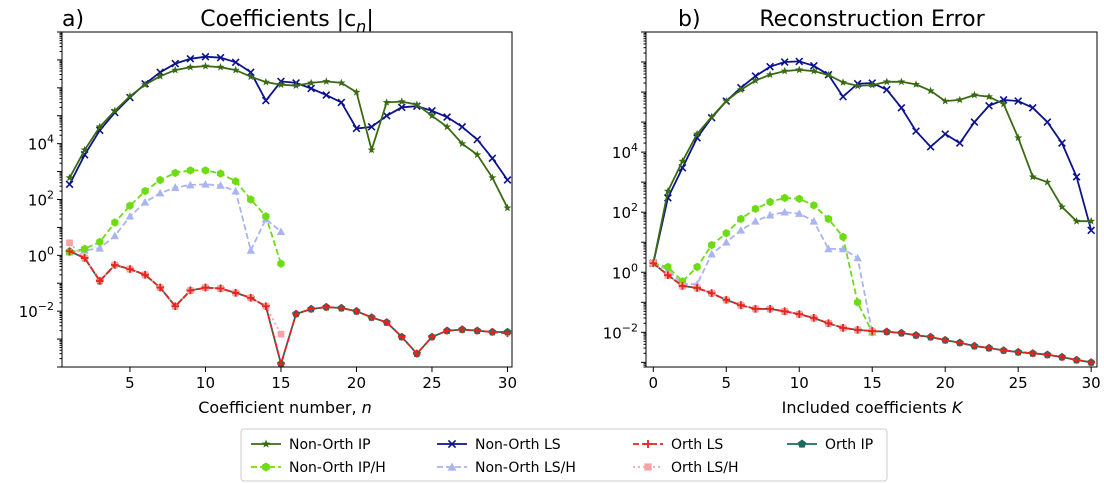 This screenshot has height=483, width=1104. Describe the element at coordinates (41, 143) in the screenshot. I see `y-tick-label: 10⁴` at that location.